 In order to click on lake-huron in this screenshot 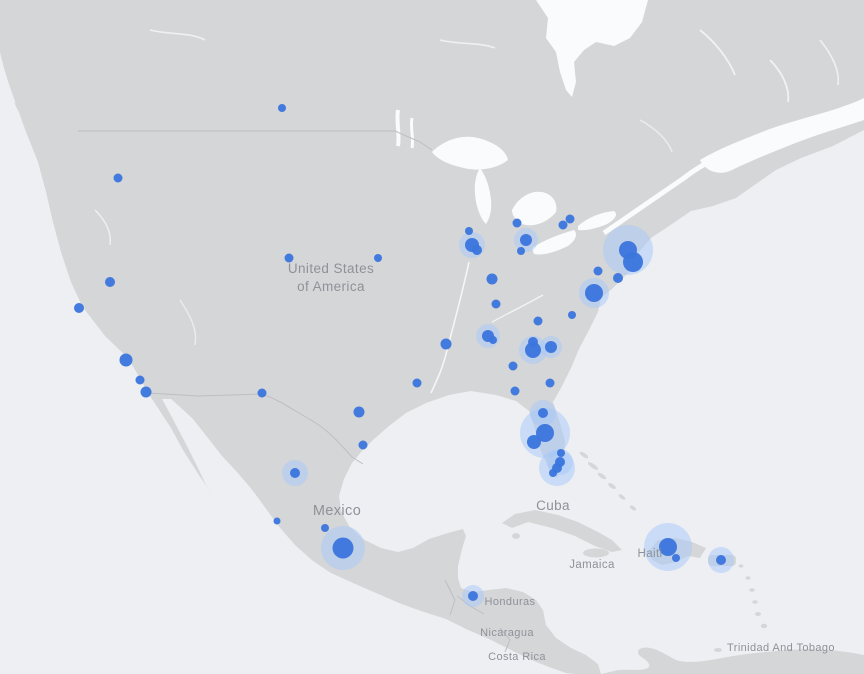, I will do `click(534, 208)`.